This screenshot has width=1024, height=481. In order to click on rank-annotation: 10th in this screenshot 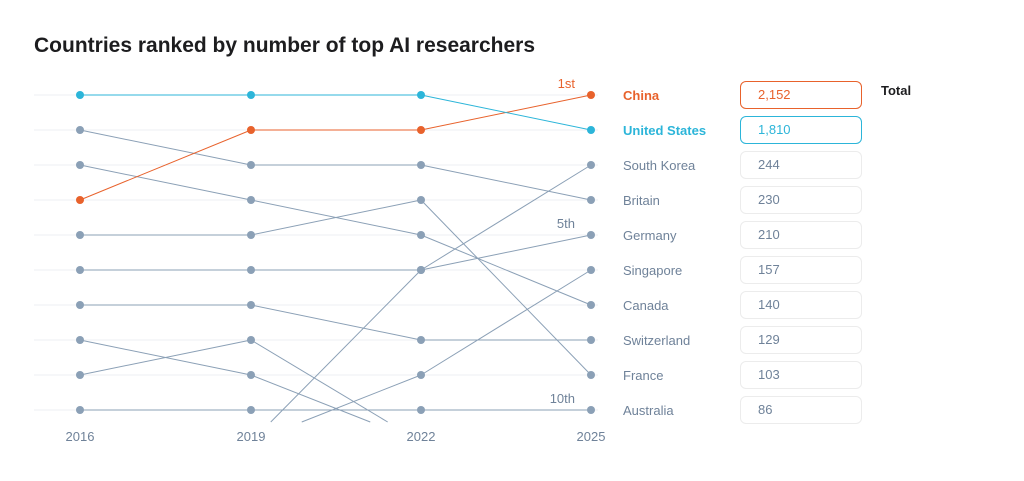, I will do `click(562, 398)`.